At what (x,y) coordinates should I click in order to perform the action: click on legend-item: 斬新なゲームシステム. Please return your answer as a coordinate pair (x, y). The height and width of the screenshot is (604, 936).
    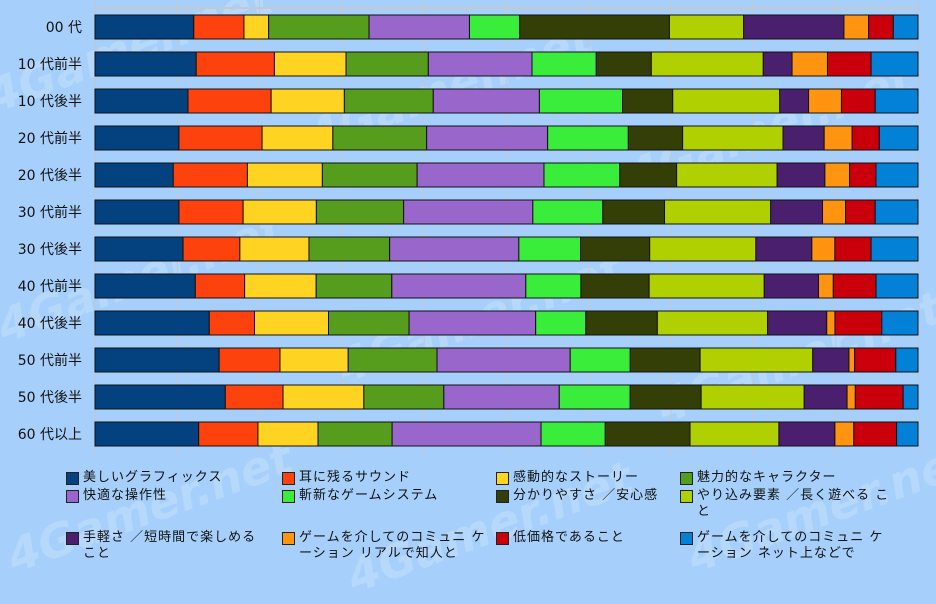
    Looking at the image, I should click on (384, 496).